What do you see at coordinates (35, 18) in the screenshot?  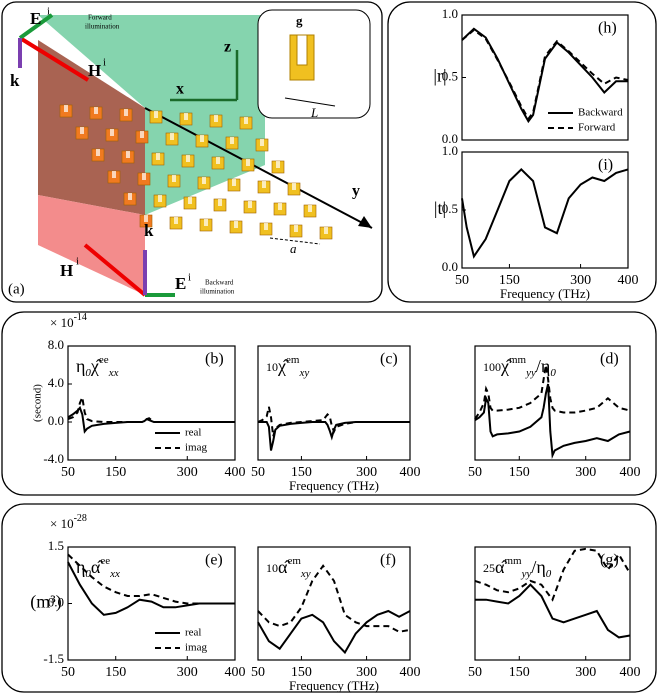 I see `illustration-label: E` at bounding box center [35, 18].